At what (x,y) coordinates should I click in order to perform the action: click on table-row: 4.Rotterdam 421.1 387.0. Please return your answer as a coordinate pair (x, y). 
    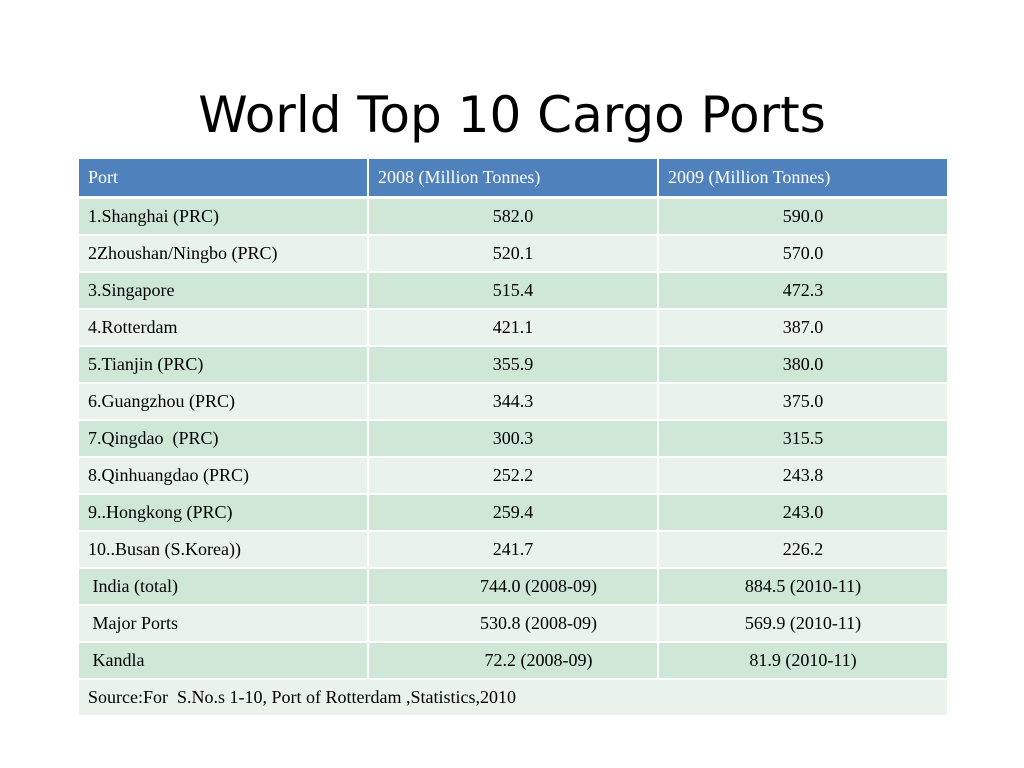
    Looking at the image, I should click on (513, 327).